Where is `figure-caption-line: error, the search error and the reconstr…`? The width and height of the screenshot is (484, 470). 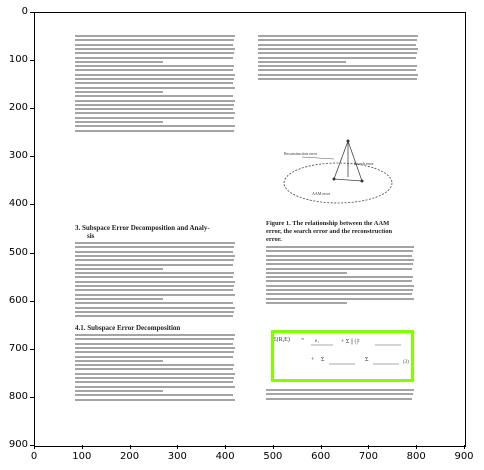
figure-caption-line: error, the search error and the reconstr… is located at coordinates (329, 231).